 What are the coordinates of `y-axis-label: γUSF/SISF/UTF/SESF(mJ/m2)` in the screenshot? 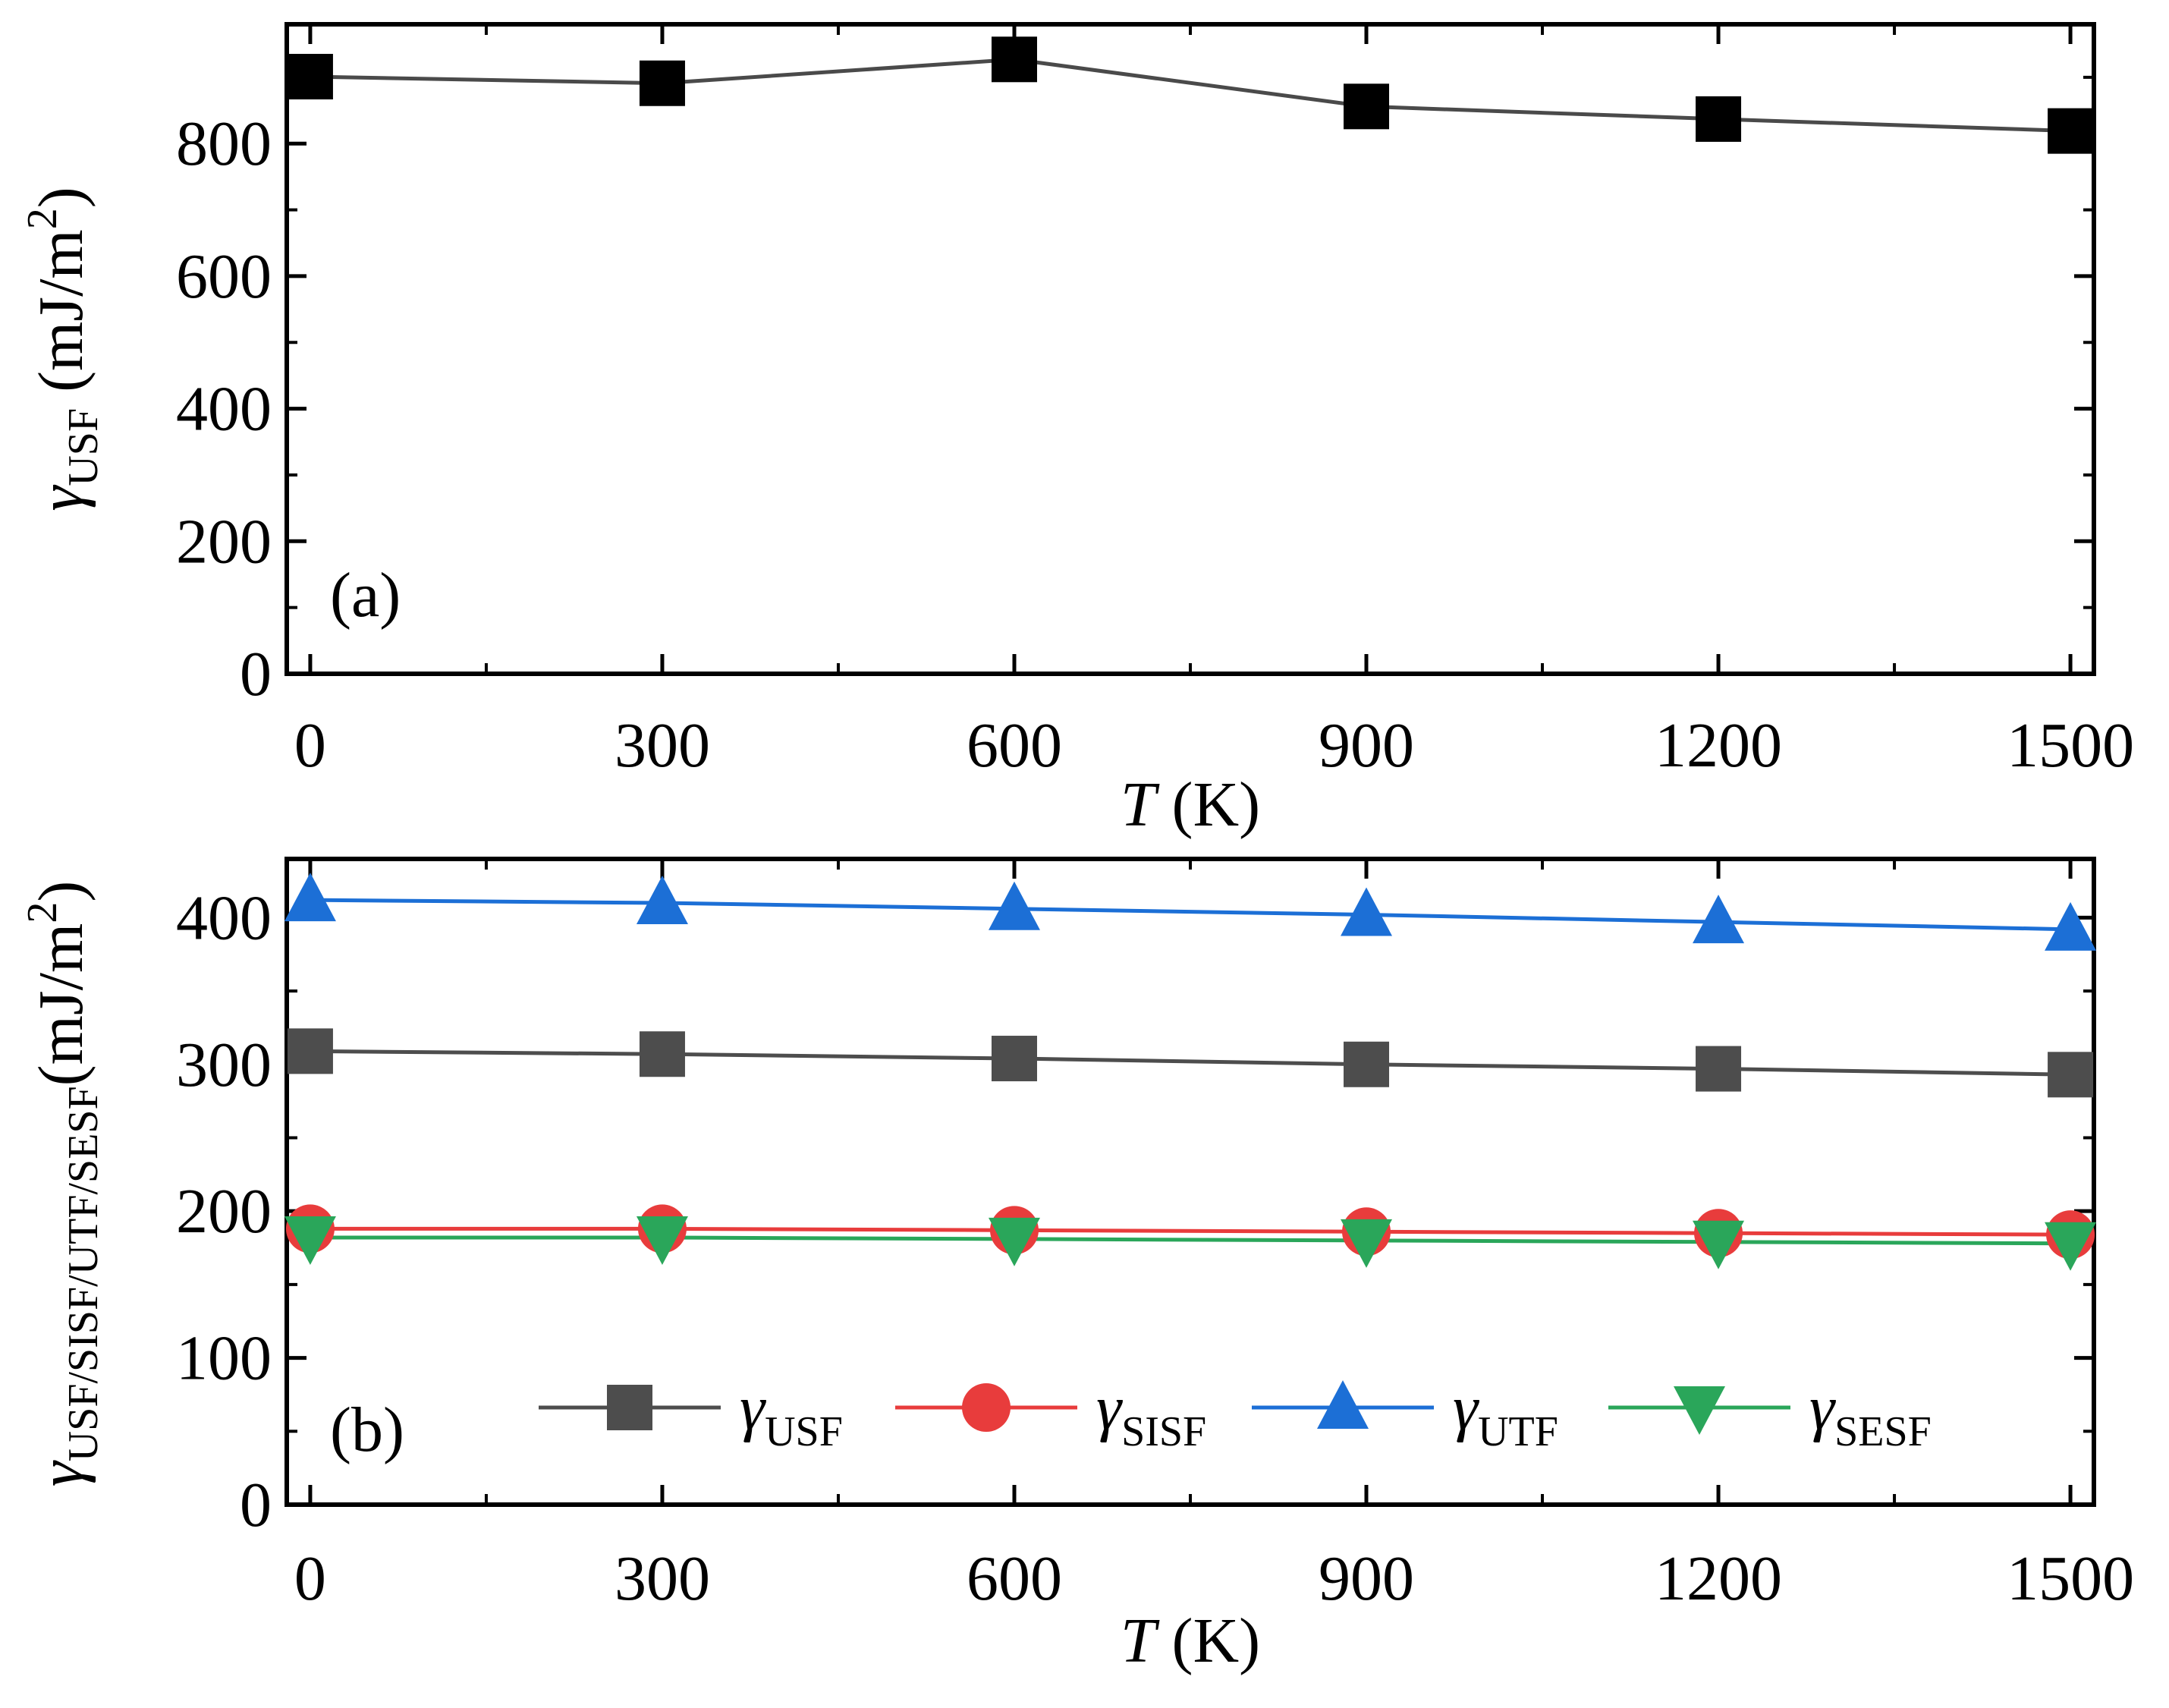 It's located at (63, 1184).